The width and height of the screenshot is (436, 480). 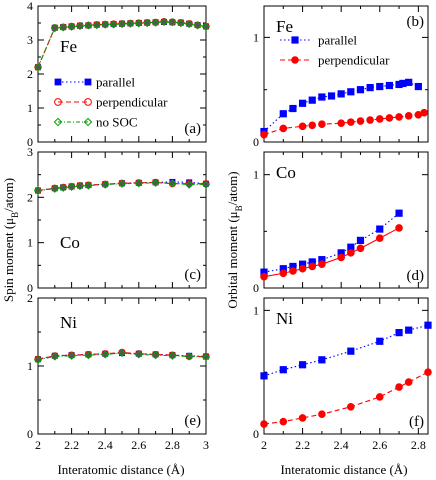 What do you see at coordinates (192, 275) in the screenshot?
I see `panel-label: (c)` at bounding box center [192, 275].